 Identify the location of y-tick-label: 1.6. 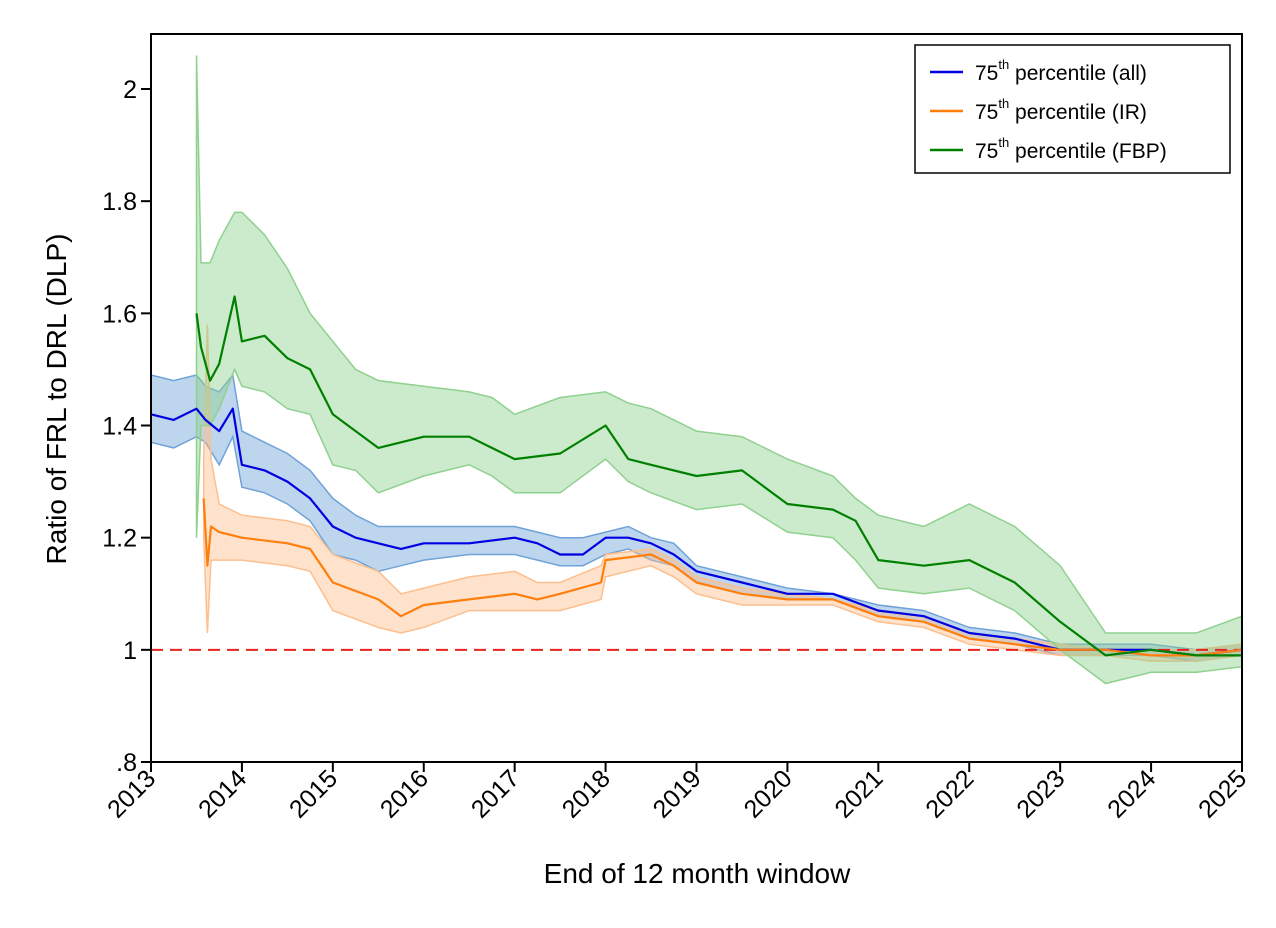
(119, 314).